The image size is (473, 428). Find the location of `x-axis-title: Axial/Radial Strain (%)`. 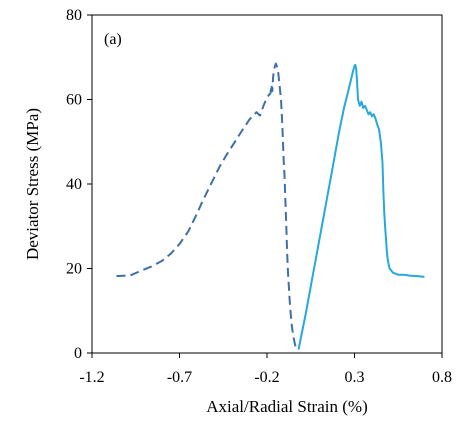

x-axis-title: Axial/Radial Strain (%) is located at coordinates (286, 406).